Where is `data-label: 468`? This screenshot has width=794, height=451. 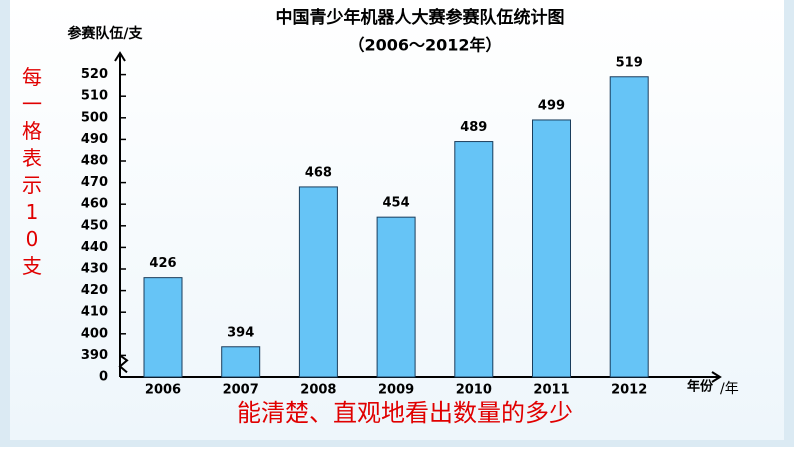 data-label: 468 is located at coordinates (318, 172).